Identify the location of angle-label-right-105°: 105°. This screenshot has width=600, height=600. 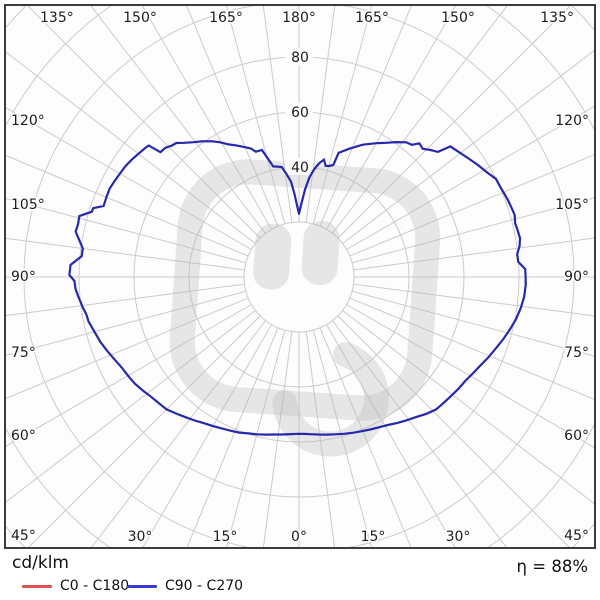
(572, 205).